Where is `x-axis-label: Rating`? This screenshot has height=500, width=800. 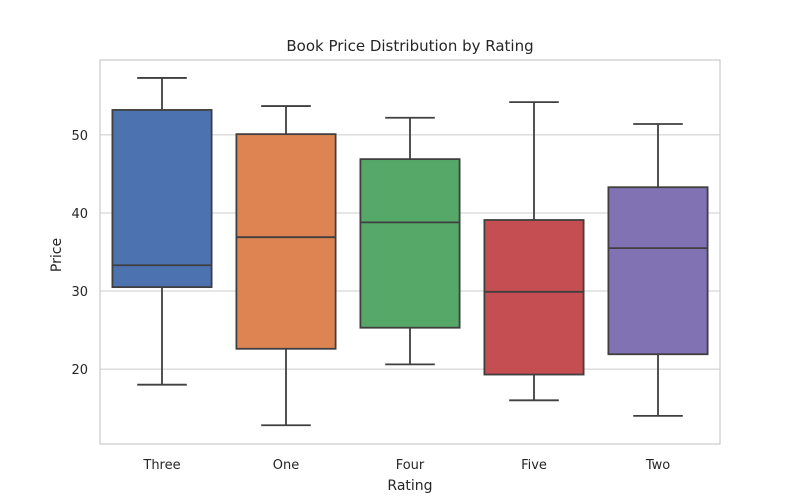 x-axis-label: Rating is located at coordinates (409, 486).